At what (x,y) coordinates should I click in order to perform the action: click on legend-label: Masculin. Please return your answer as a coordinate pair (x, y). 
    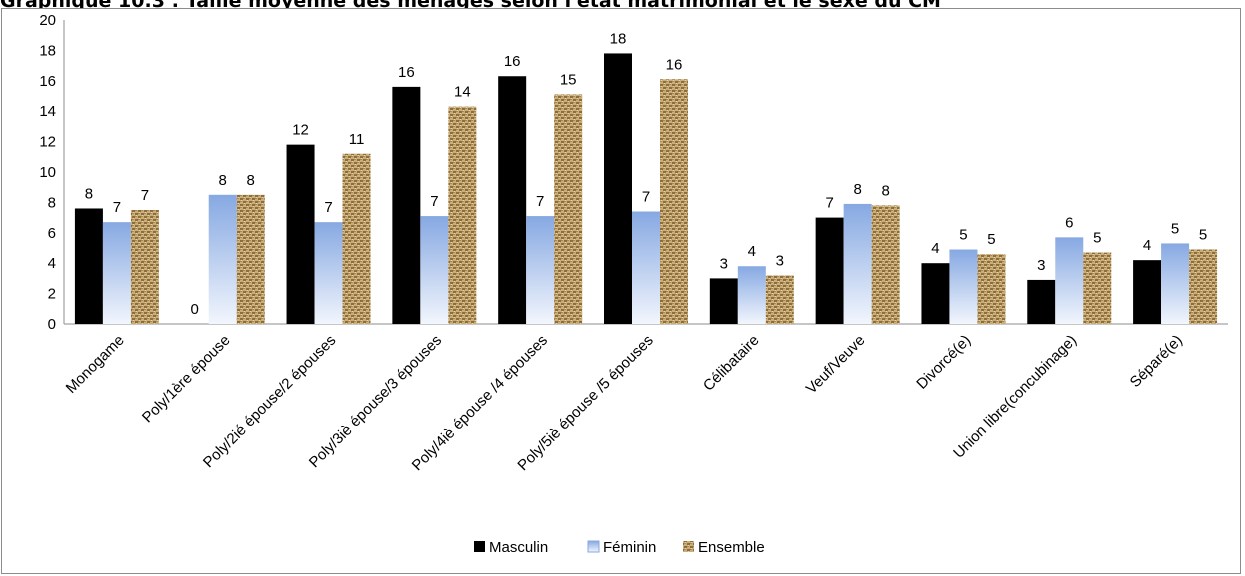
    Looking at the image, I should click on (518, 547).